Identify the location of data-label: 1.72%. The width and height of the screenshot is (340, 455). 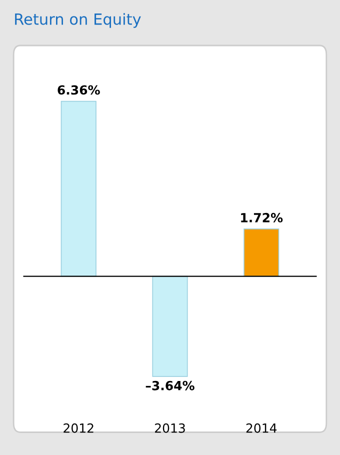
(262, 217).